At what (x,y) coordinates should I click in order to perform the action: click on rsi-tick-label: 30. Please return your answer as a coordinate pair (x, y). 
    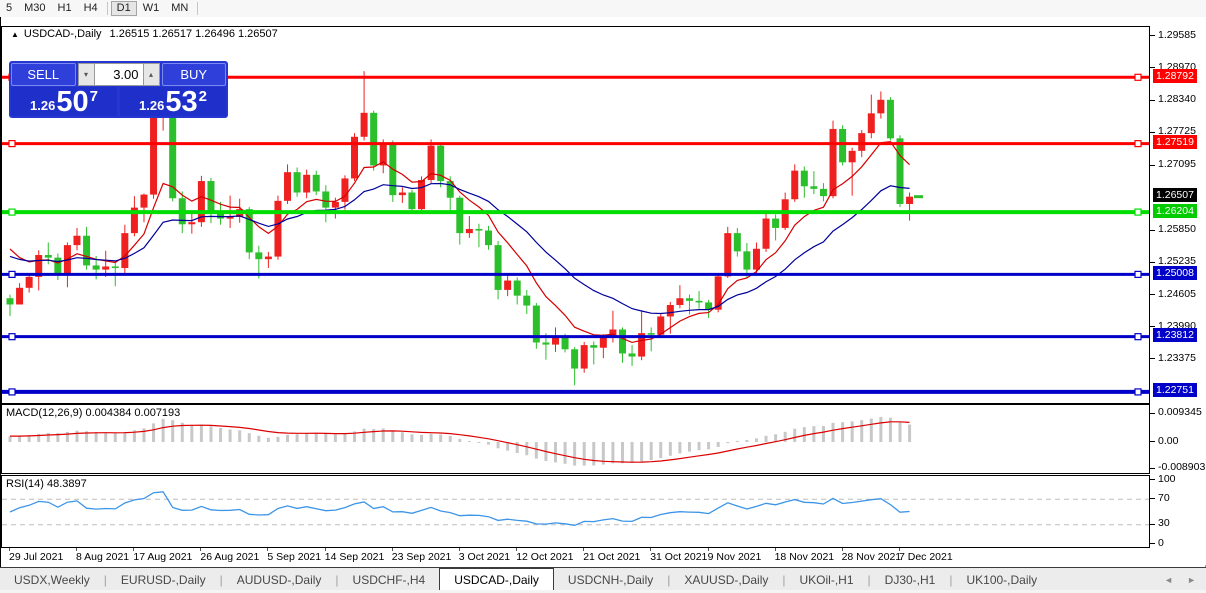
    Looking at the image, I should click on (1164, 523).